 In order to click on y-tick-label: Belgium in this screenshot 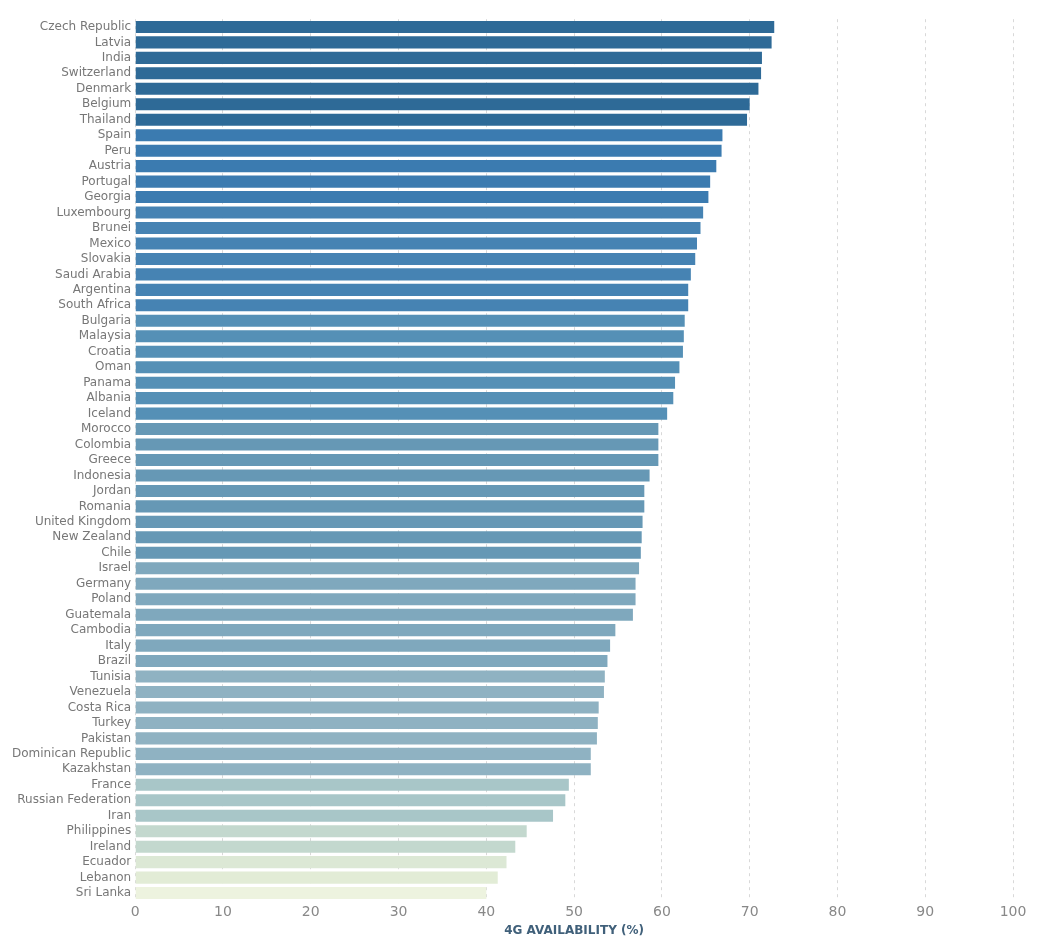, I will do `click(107, 103)`.